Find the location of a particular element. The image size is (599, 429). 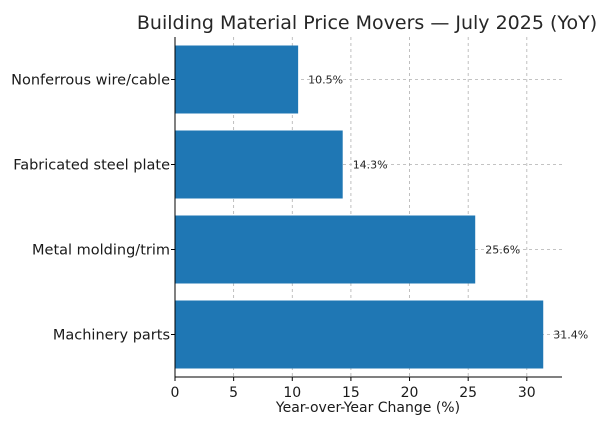

x-tick-label: 5 is located at coordinates (233, 393).